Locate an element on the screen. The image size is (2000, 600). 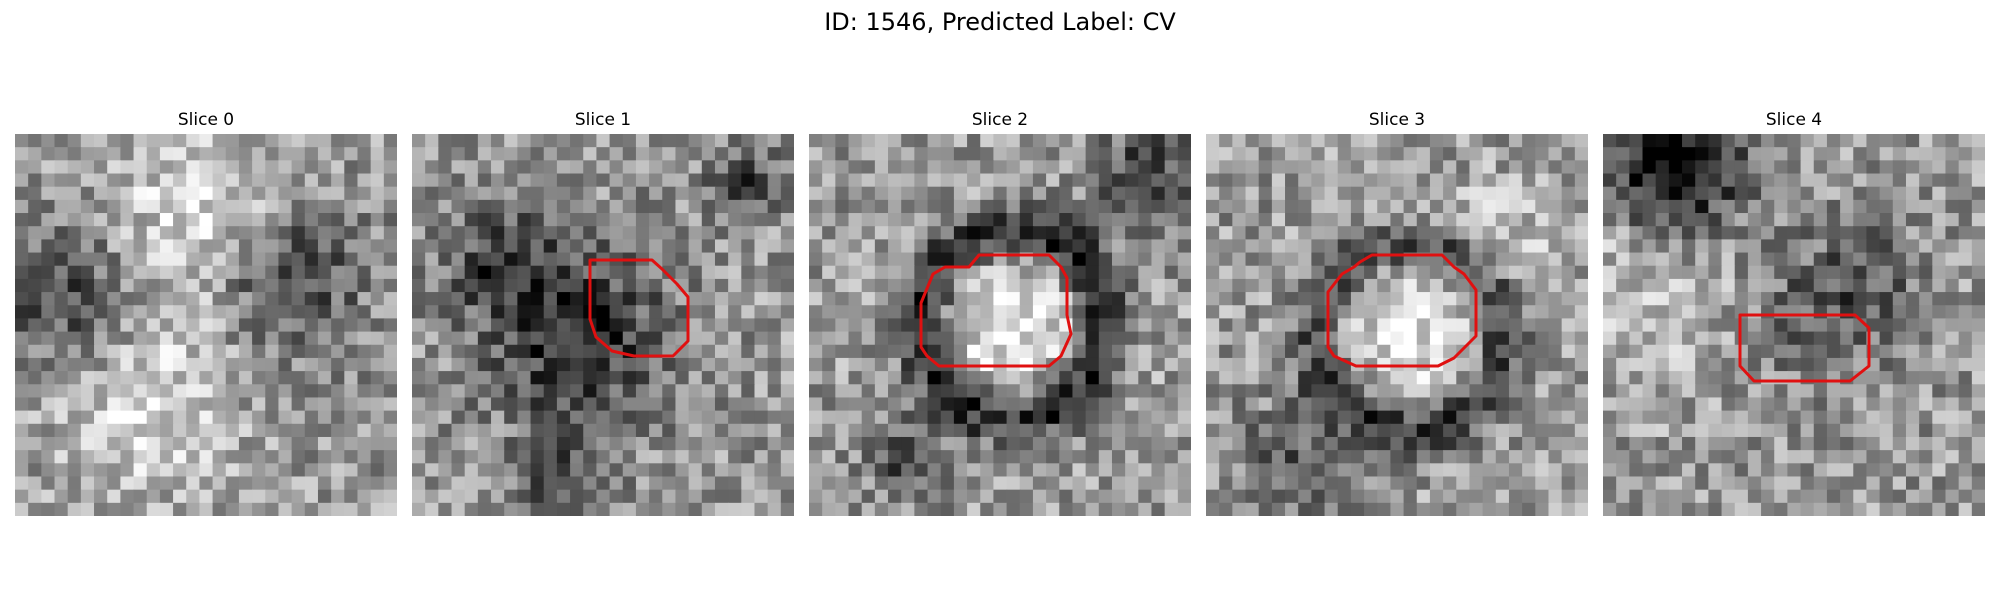
panel-slice-2: Slice 2 is located at coordinates (1000, 313).